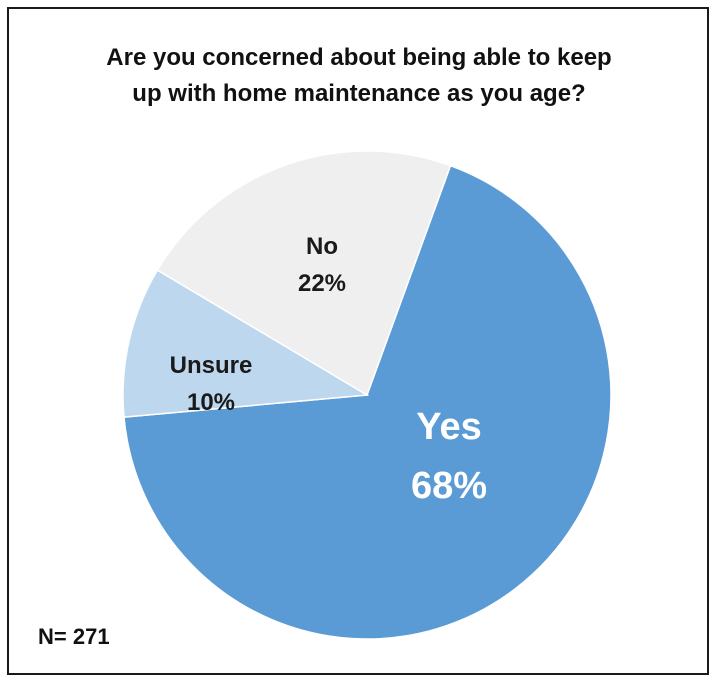  Describe the element at coordinates (449, 486) in the screenshot. I see `slice-value-yes: 68%` at that location.